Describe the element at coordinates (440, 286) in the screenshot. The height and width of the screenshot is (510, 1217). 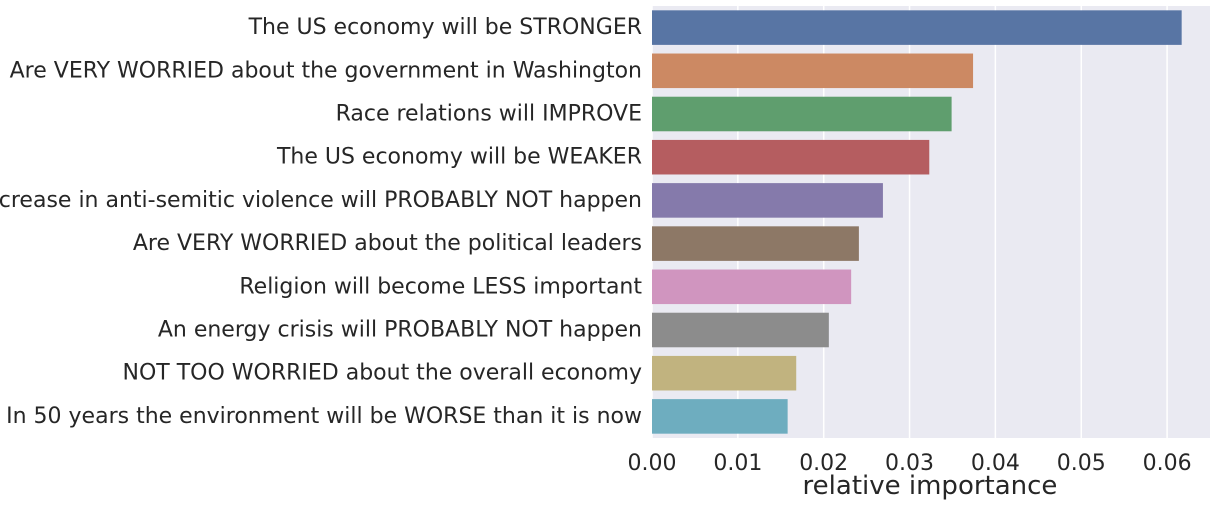
I see `category-label: Religion will become LESS important` at that location.